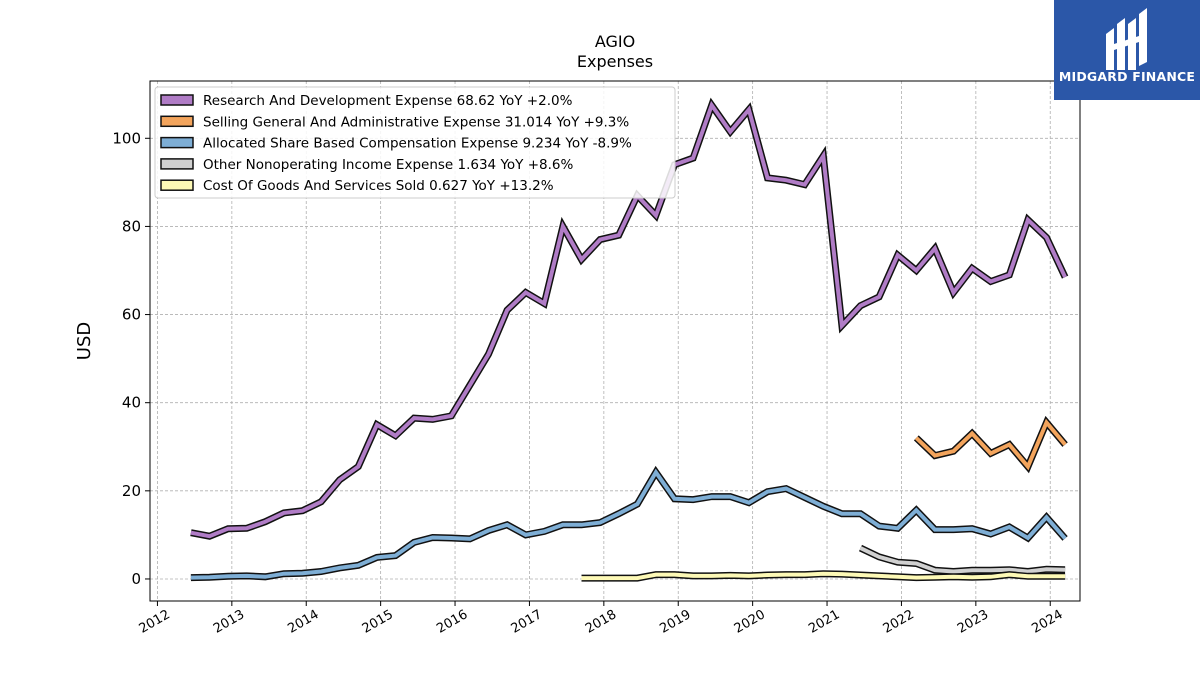 The width and height of the screenshot is (1200, 675). I want to click on x-tick-label: 2024, so click(1047, 622).